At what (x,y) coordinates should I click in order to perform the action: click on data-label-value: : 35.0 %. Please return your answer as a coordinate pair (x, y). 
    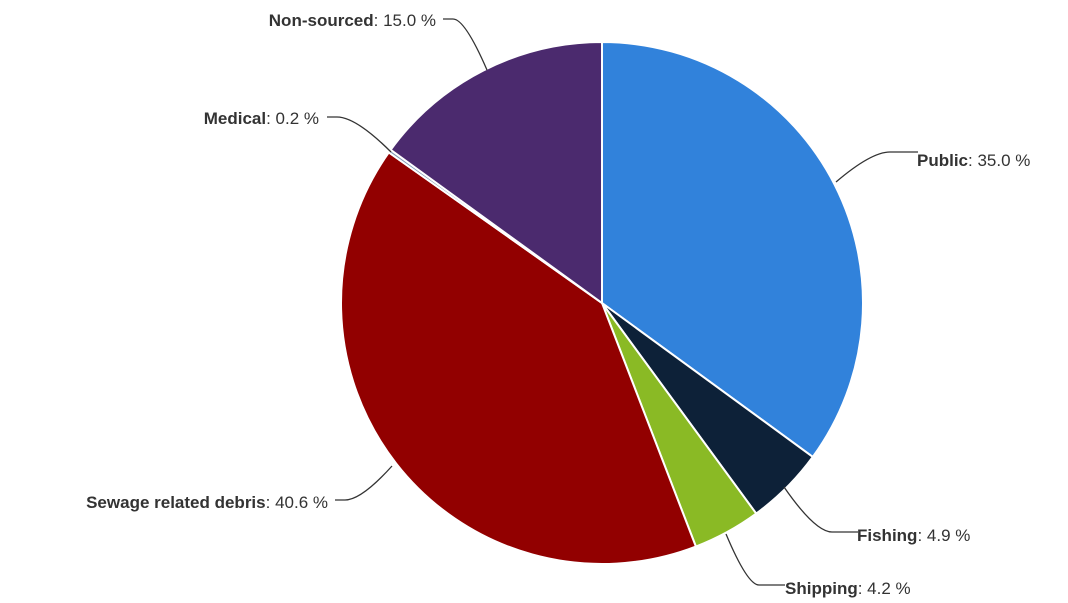
    Looking at the image, I should click on (999, 160).